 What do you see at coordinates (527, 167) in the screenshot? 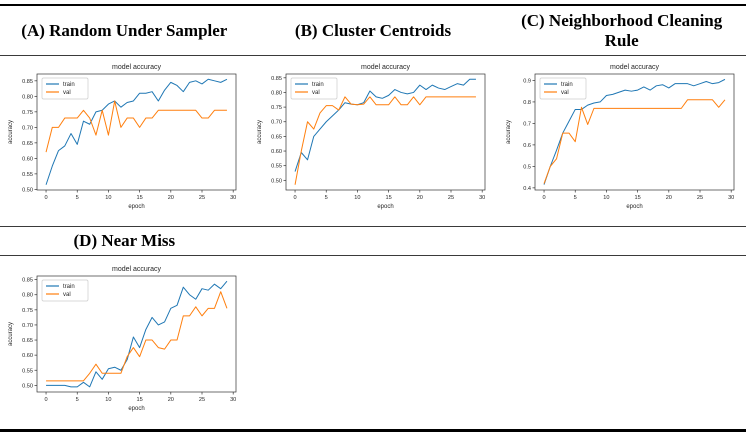
I see `y-tick-label: 0.5` at bounding box center [527, 167].